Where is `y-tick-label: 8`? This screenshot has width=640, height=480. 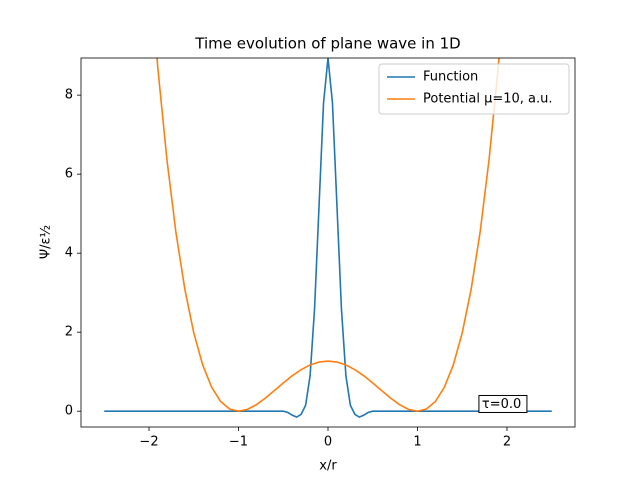 y-tick-label: 8 is located at coordinates (69, 95).